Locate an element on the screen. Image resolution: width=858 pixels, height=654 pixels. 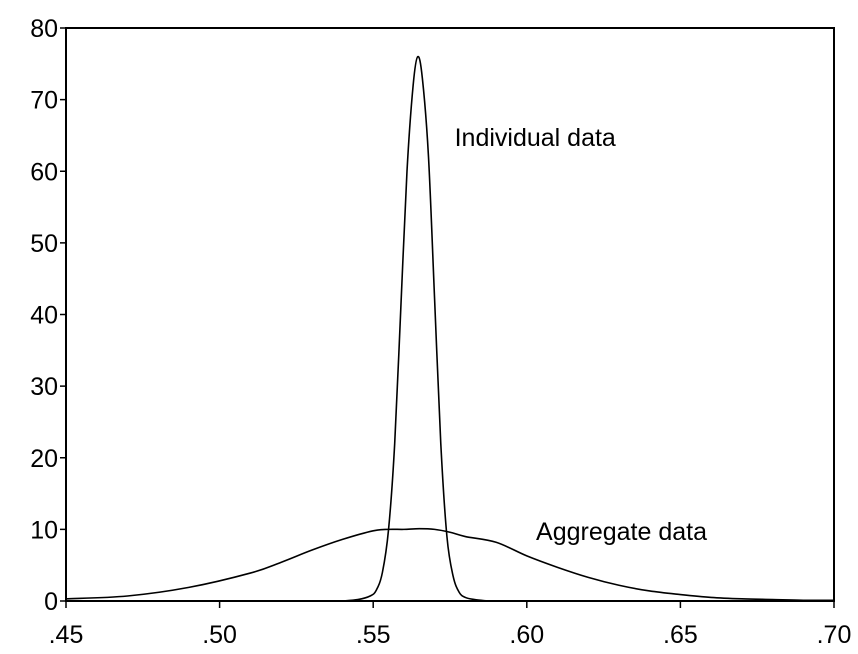
y-tick-label: 60 is located at coordinates (44, 172).